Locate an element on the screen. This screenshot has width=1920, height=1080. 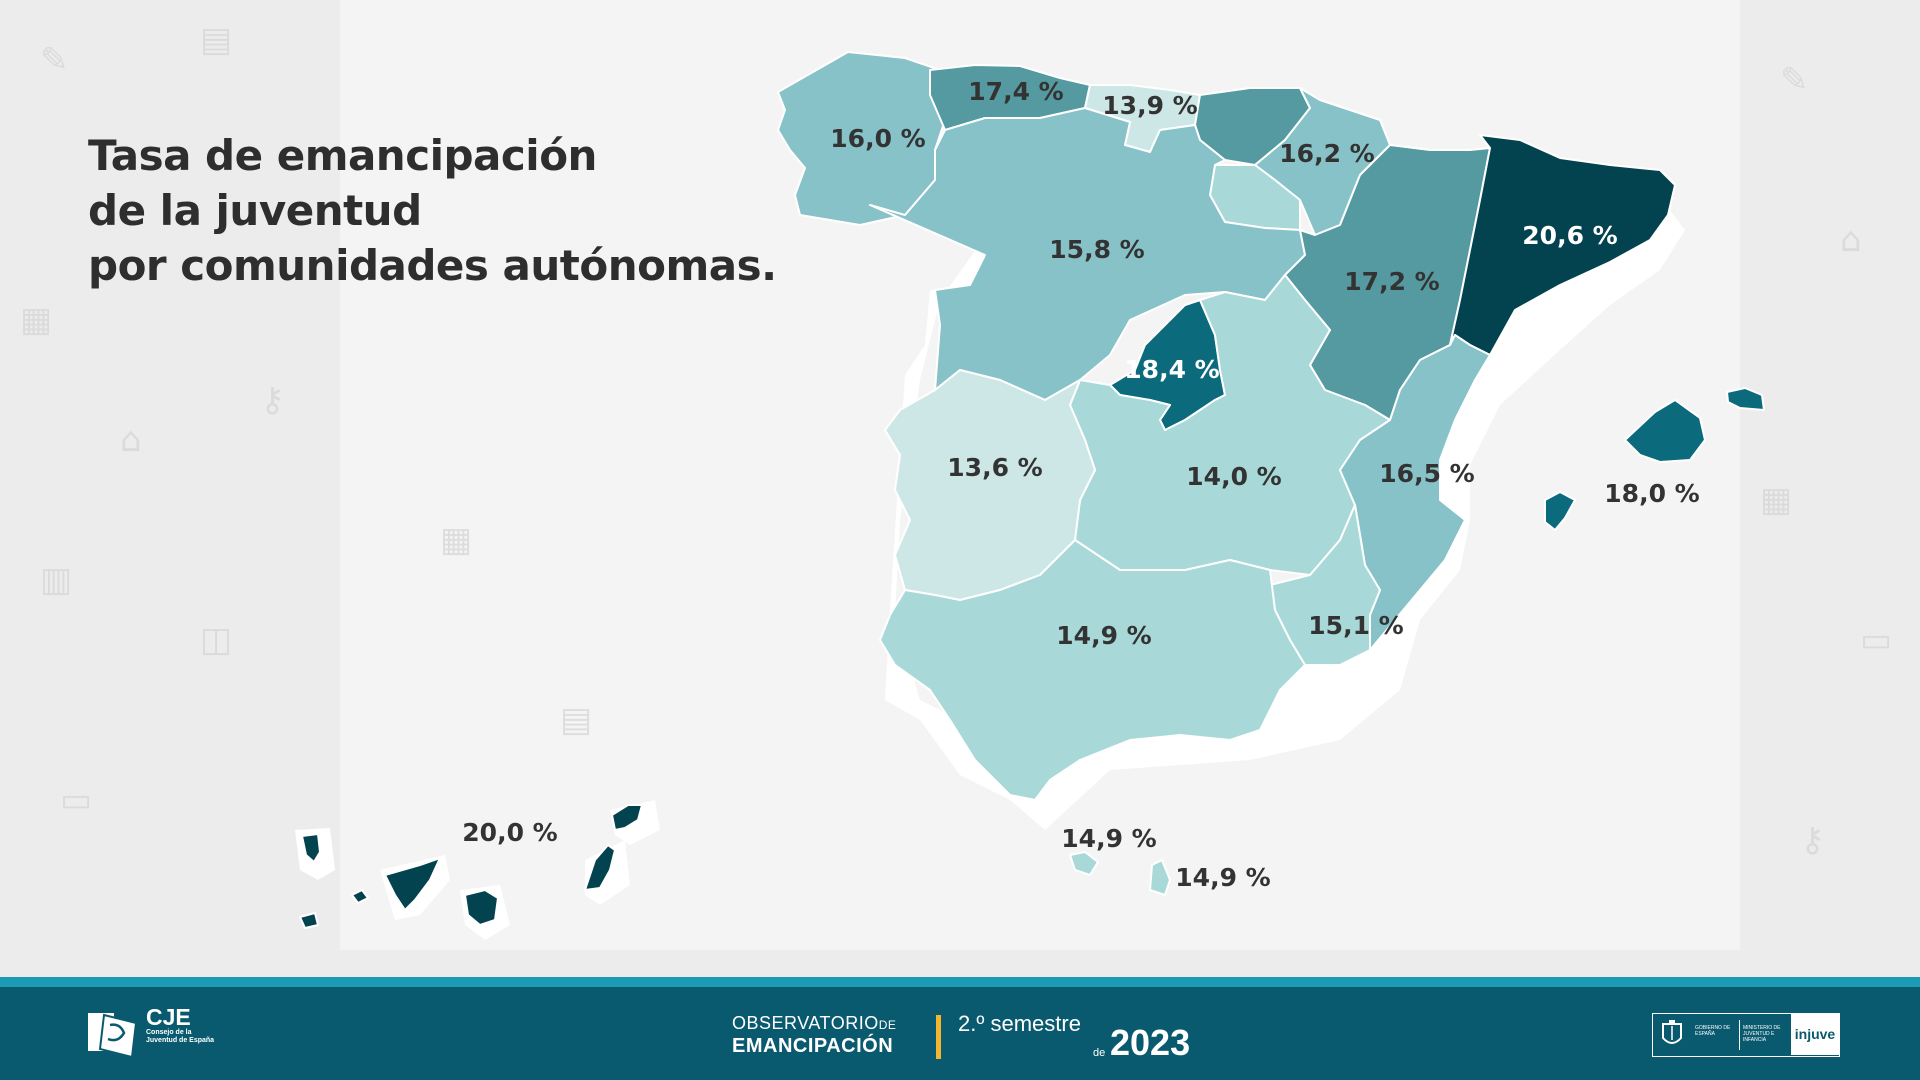
region-ceuta is located at coordinates (1084, 863).